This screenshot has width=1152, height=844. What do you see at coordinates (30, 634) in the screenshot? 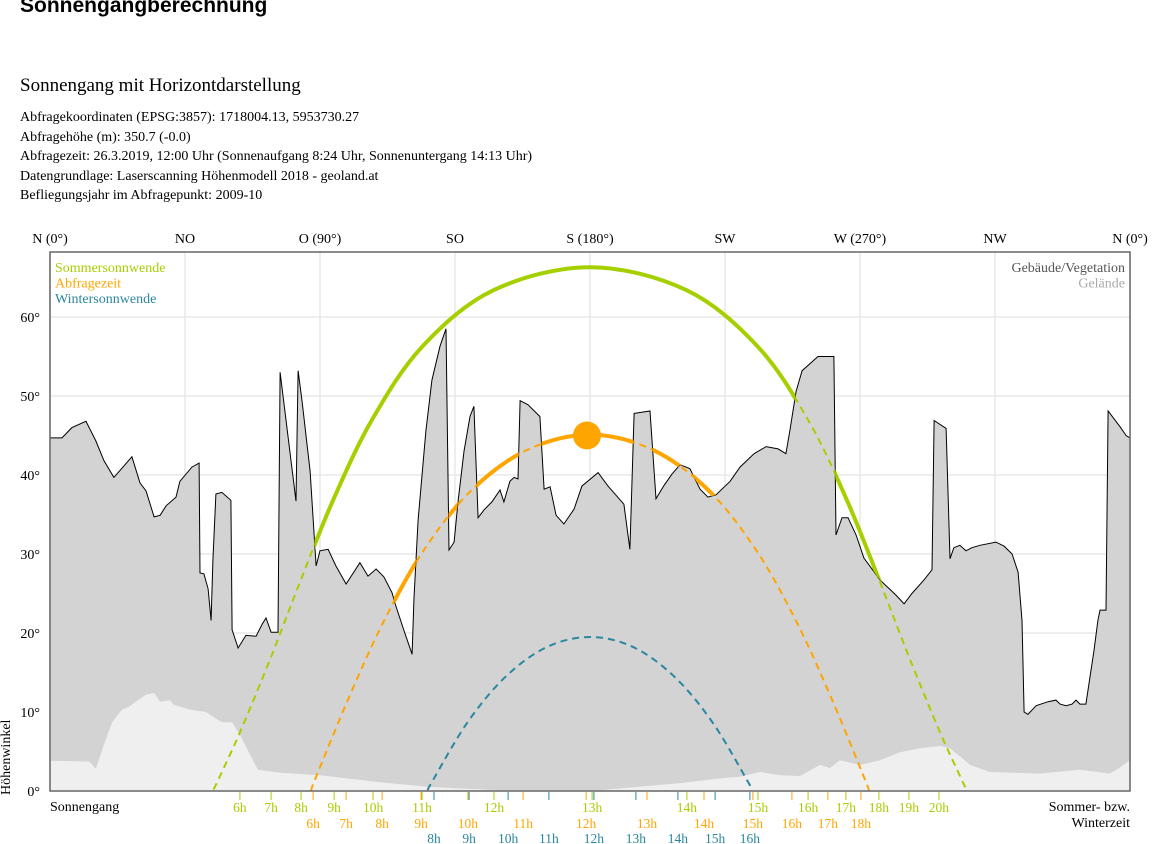
I see `y-tick-label: 20°` at bounding box center [30, 634].